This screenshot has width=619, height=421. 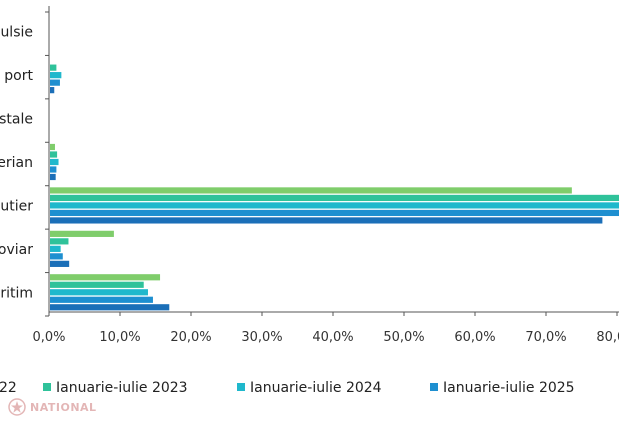 I want to click on category-label: utier, so click(x=16, y=206).